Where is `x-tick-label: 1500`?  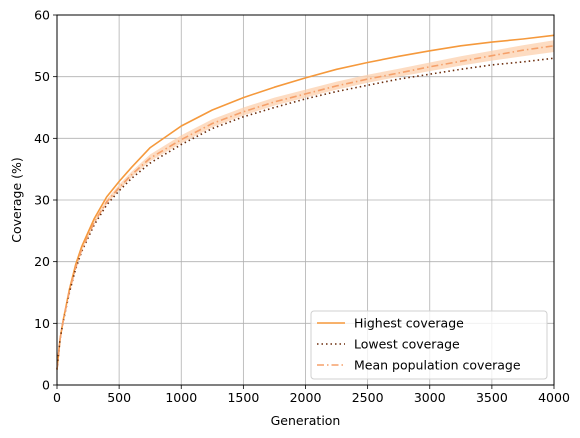
x-tick-label: 1500 is located at coordinates (243, 397).